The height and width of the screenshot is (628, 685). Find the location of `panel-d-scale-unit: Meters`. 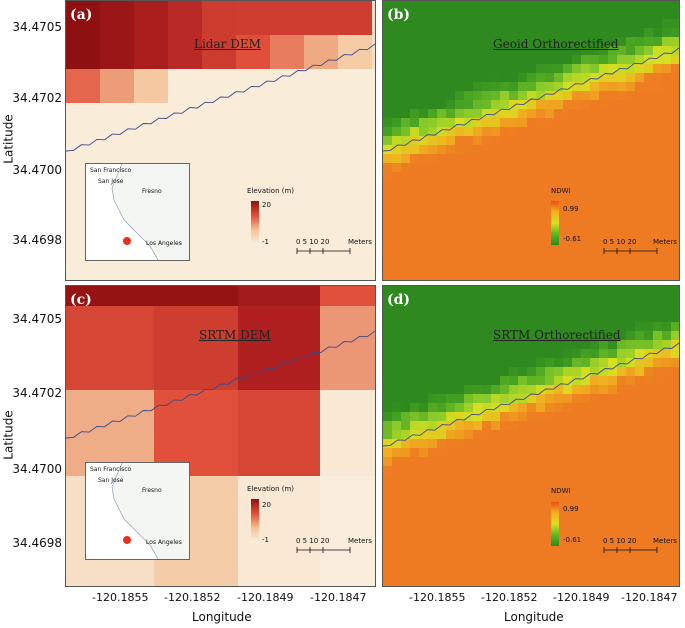

panel-d-scale-unit: Meters is located at coordinates (665, 541).